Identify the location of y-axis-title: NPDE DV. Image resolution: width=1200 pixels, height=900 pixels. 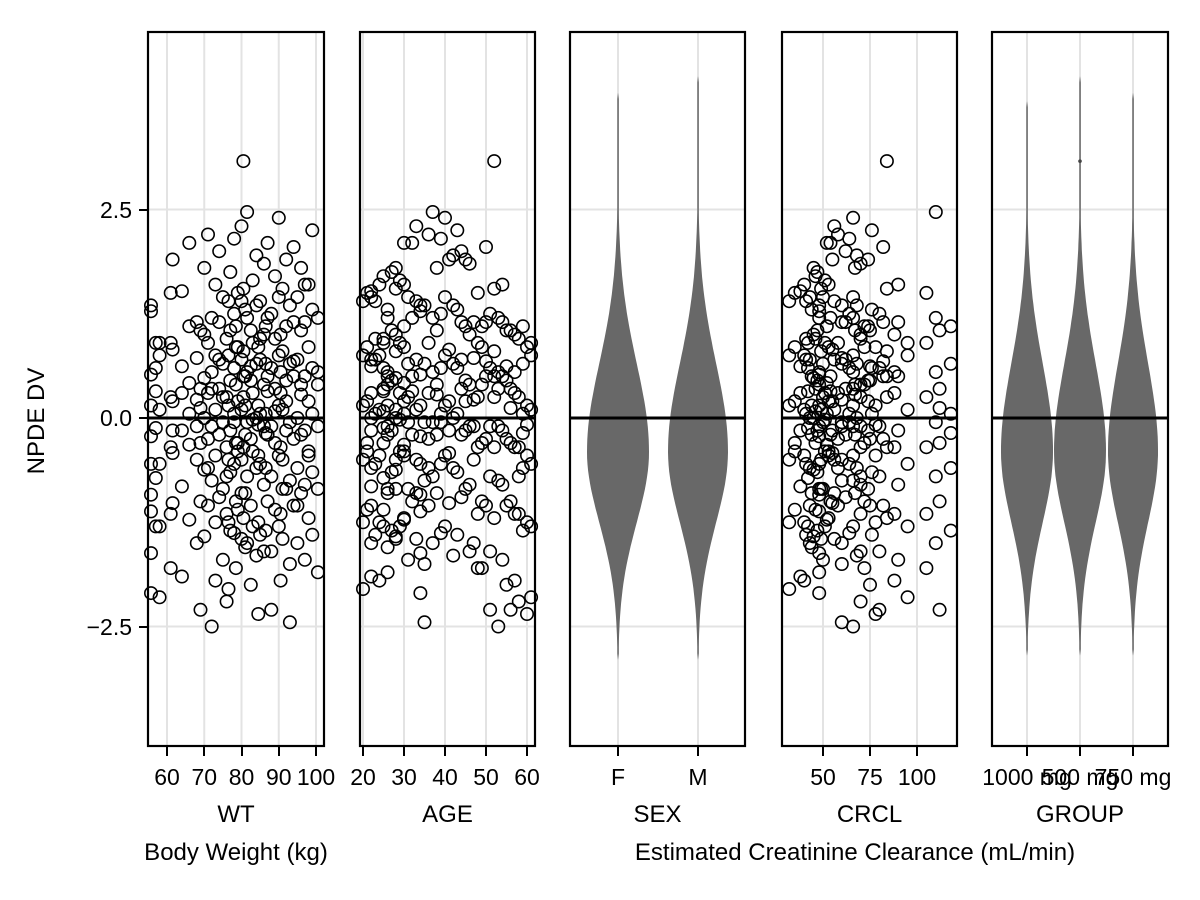
(36, 421).